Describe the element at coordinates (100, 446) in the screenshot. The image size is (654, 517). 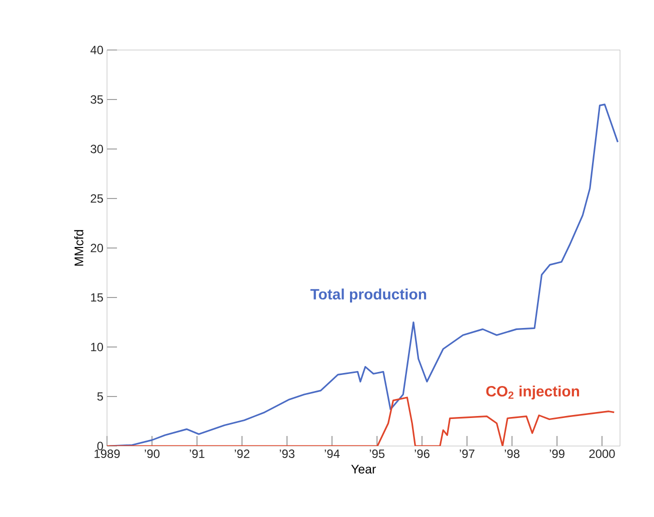
I see `y-tick-label: 0` at that location.